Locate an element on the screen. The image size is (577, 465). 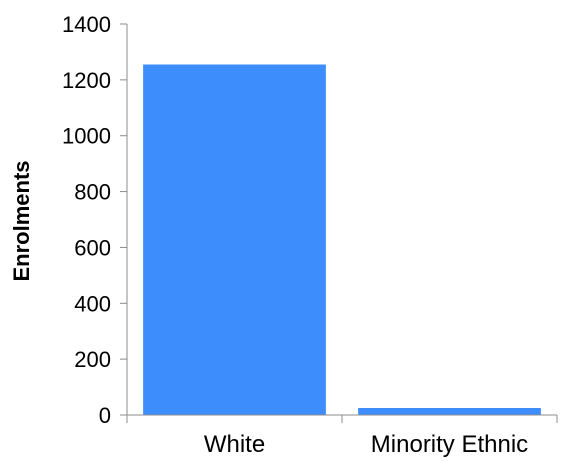
y-tick-label: 1400 is located at coordinates (86, 24).